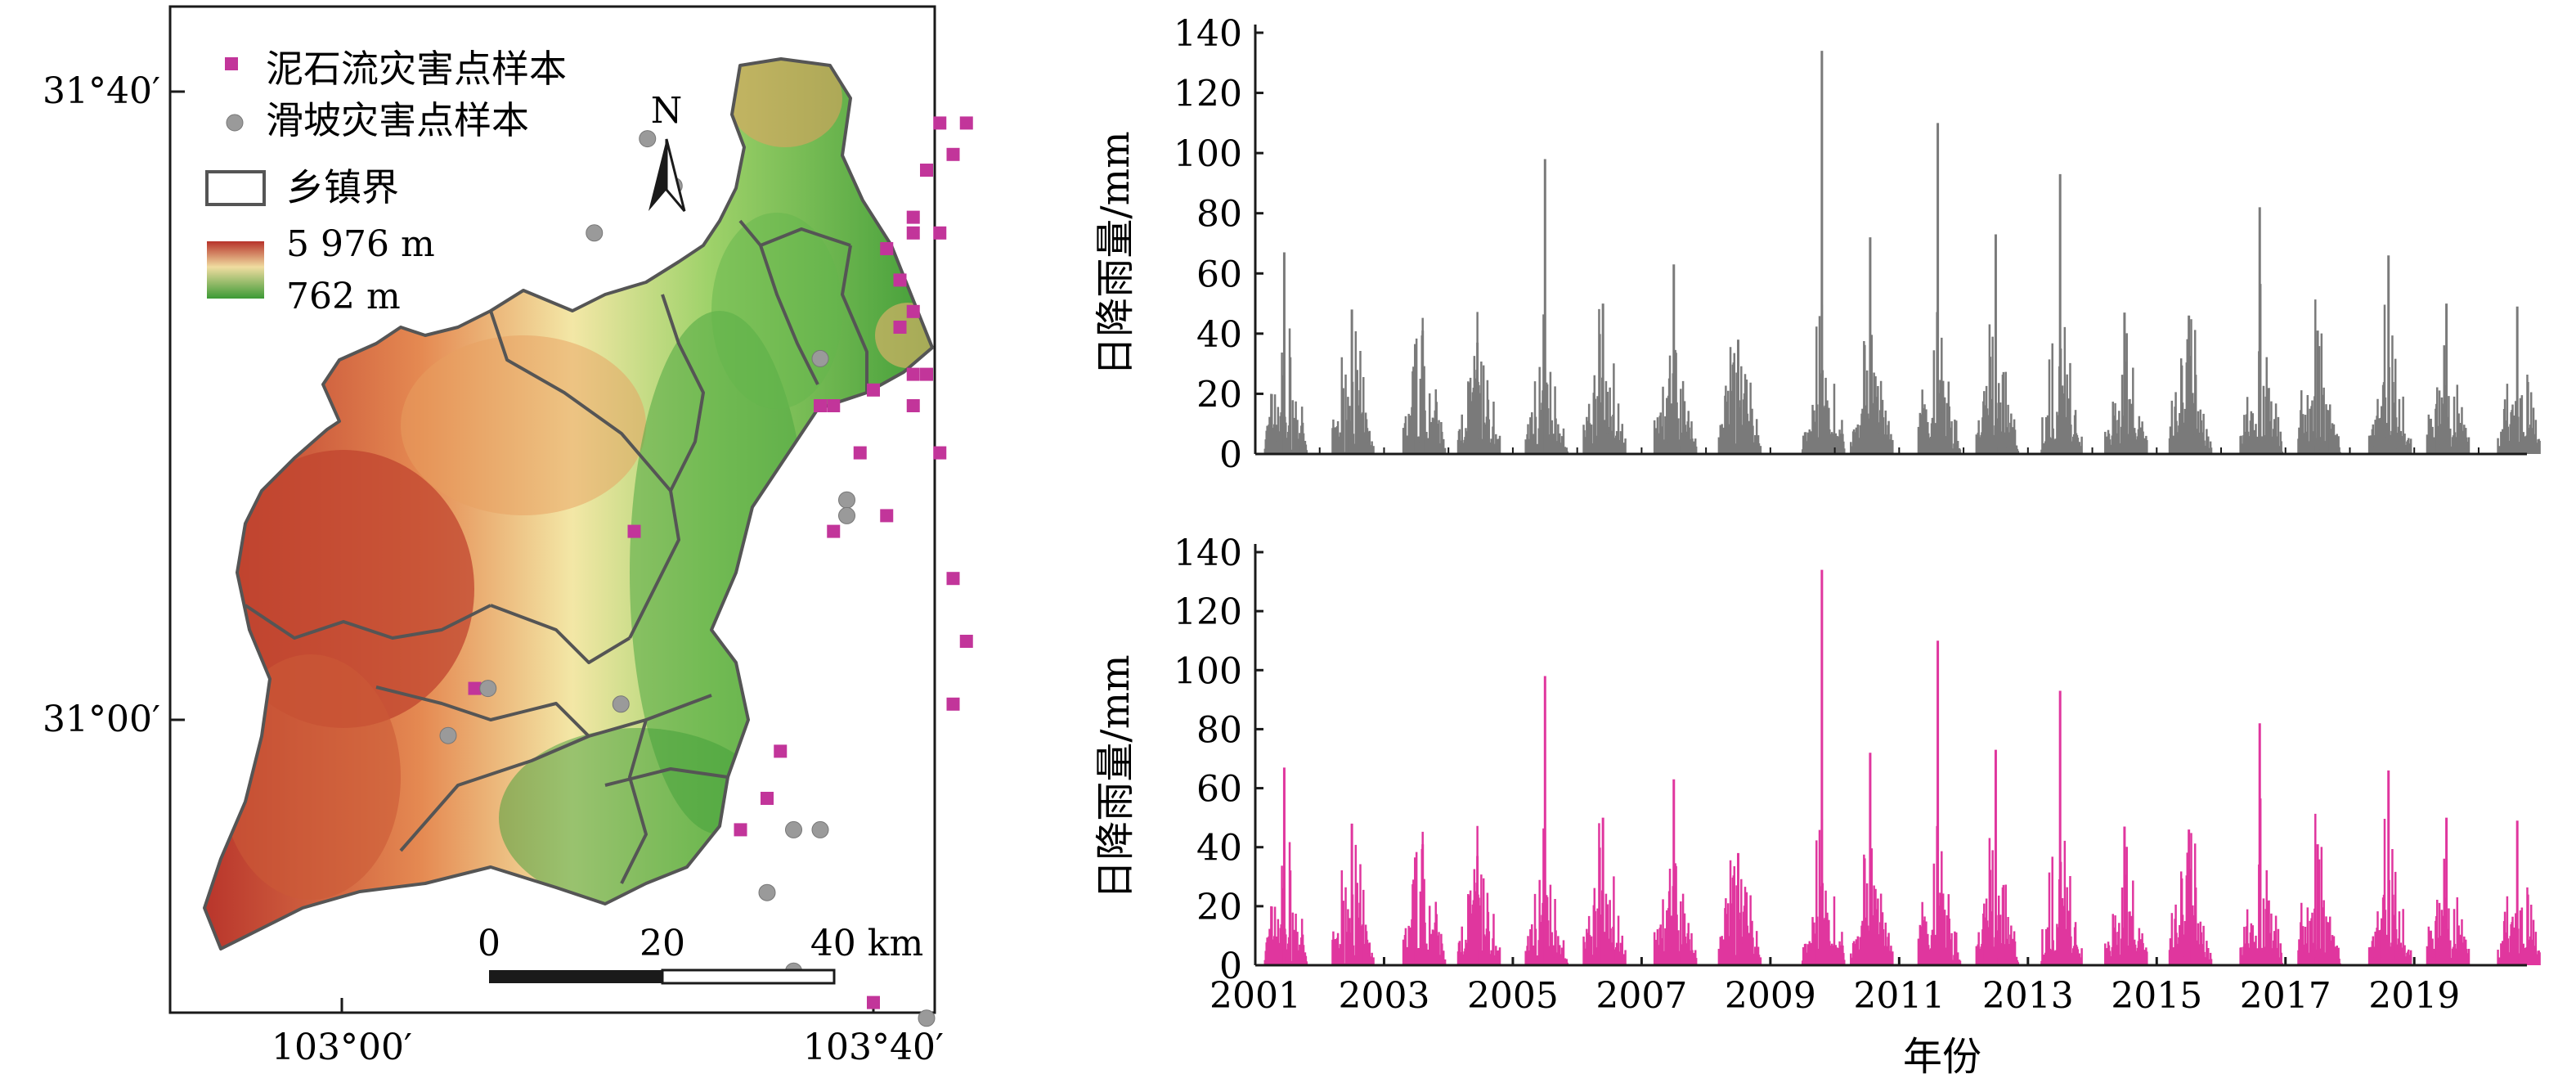 The width and height of the screenshot is (2576, 1092). Describe the element at coordinates (397, 120) in the screenshot. I see `legend-landslide-label: 滑坡灾害点样本` at that location.